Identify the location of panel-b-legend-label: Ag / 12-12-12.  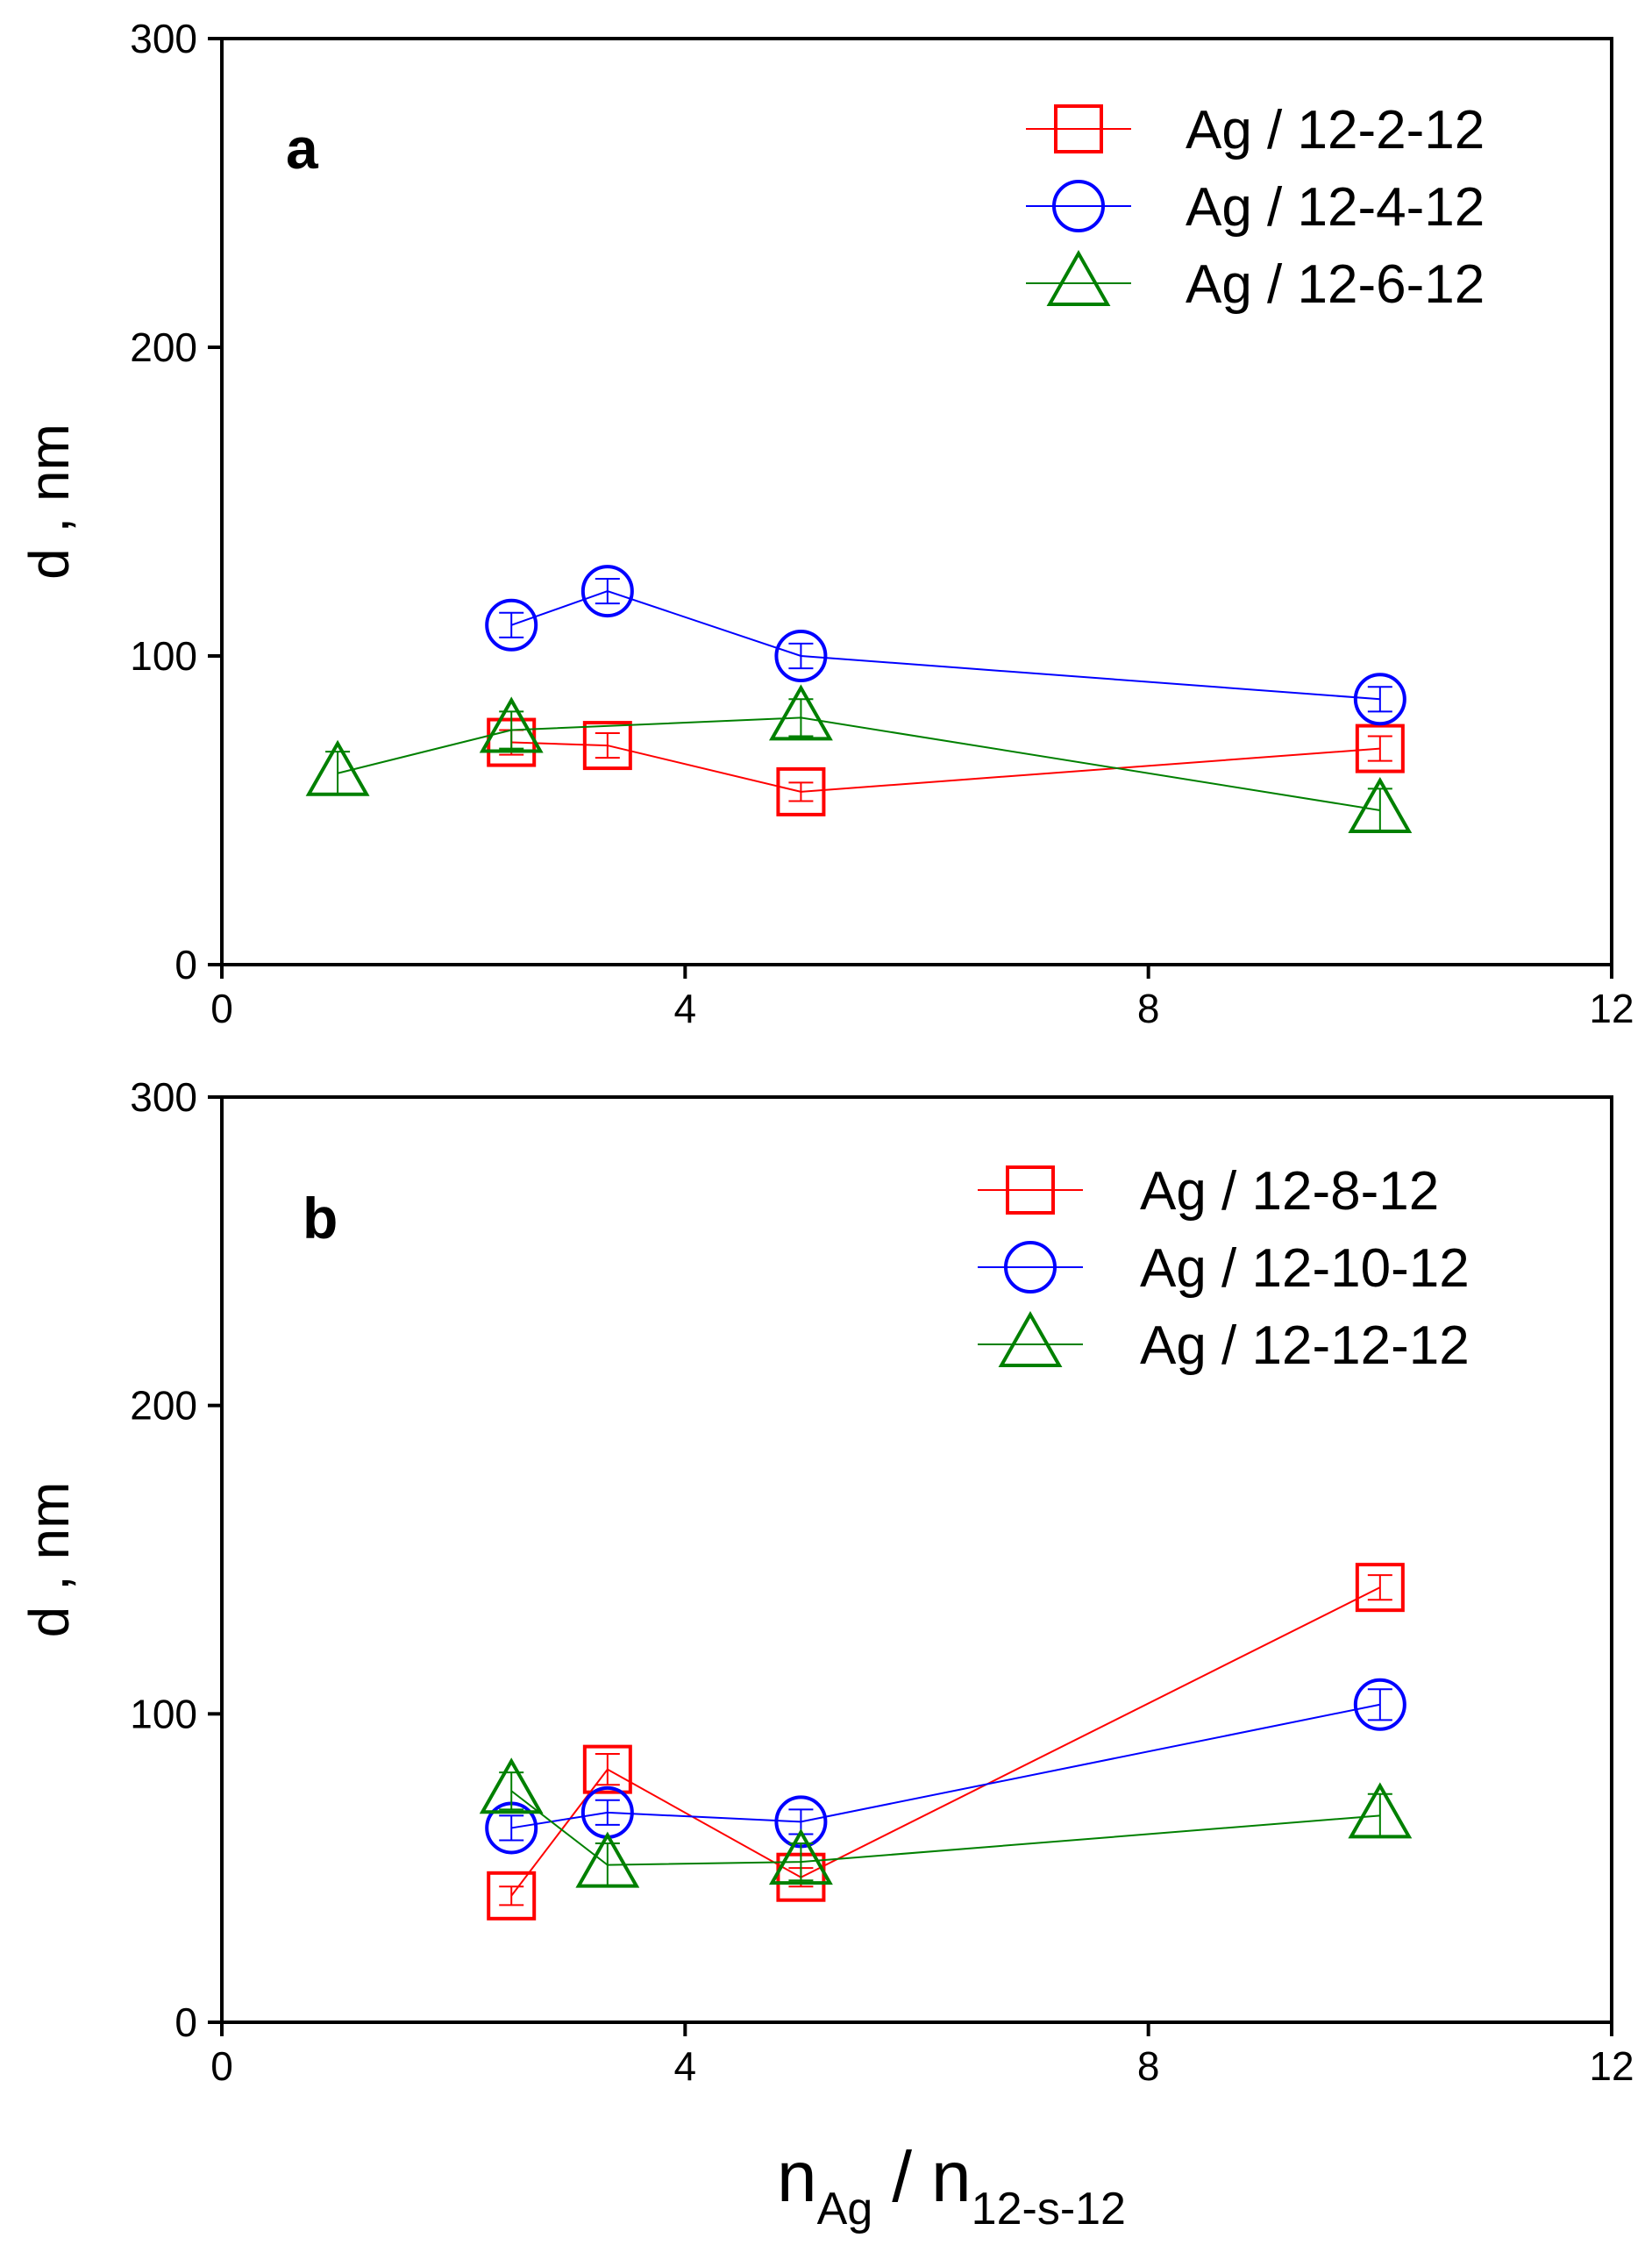
(1305, 1345).